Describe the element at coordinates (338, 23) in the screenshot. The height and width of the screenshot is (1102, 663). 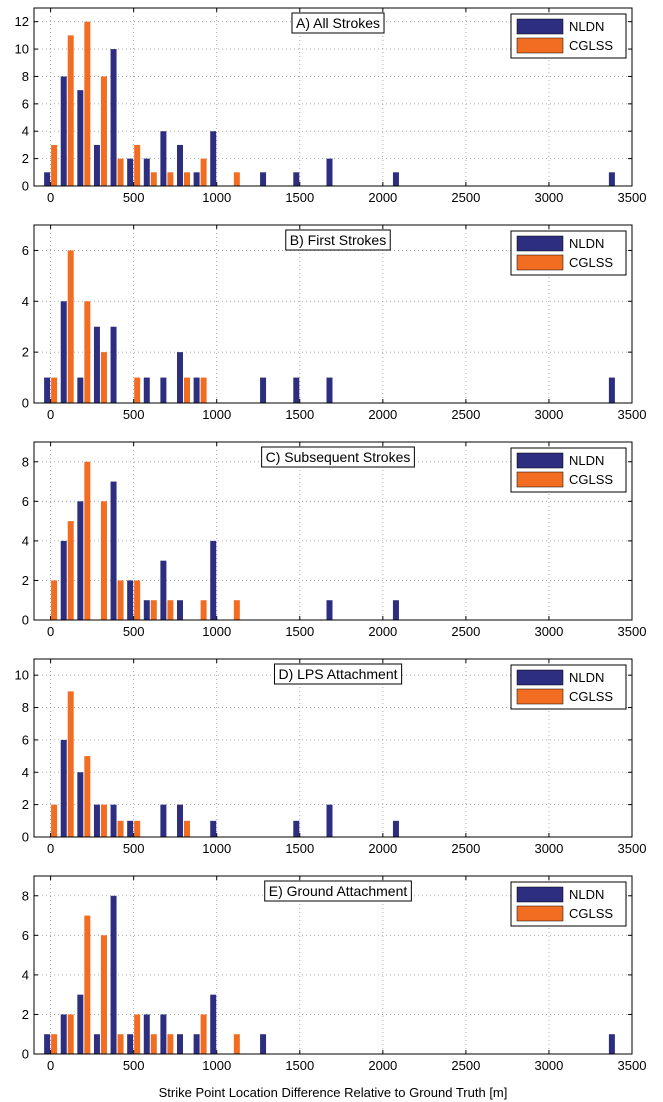
I see `panel-title: A) All Strokes` at that location.